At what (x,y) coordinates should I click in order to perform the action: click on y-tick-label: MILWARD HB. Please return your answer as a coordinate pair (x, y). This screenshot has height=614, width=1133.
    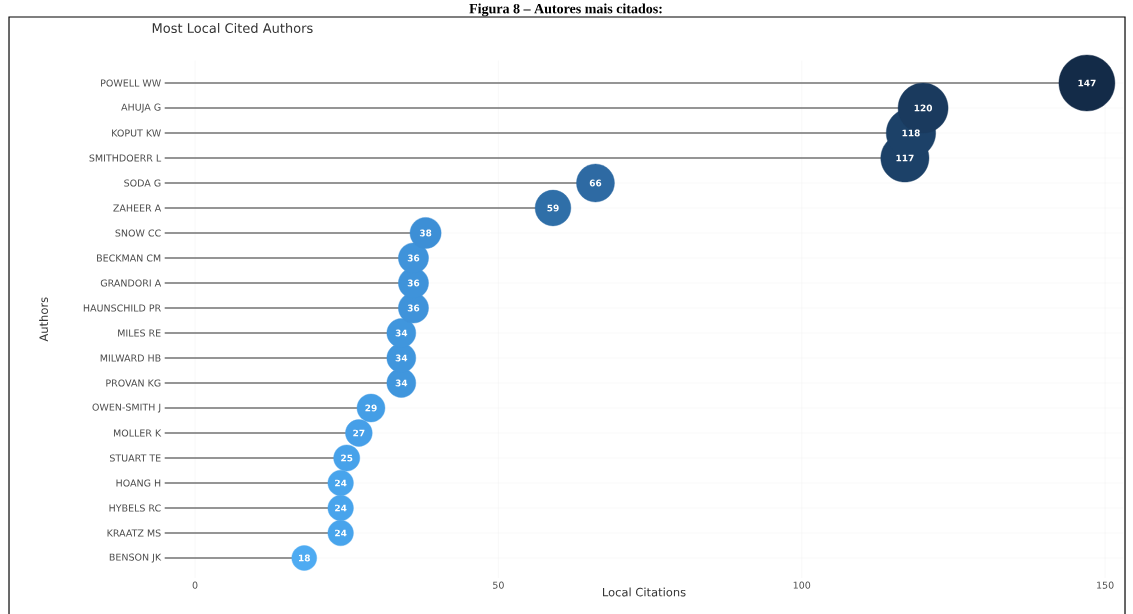
    Looking at the image, I should click on (130, 358).